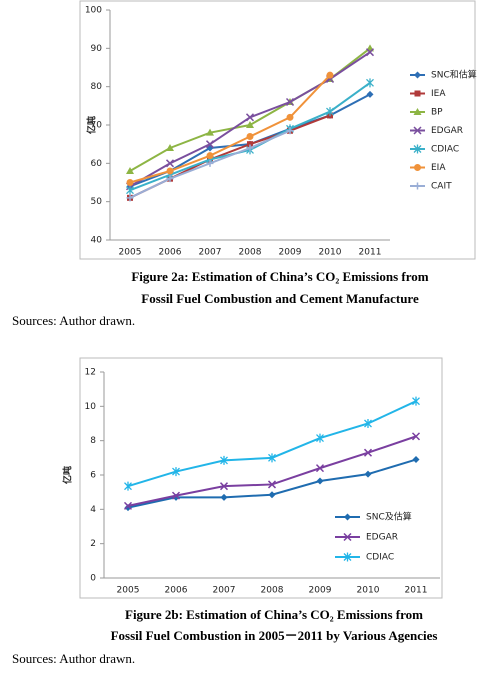  What do you see at coordinates (90, 373) in the screenshot?
I see `y-tick-label: 12` at bounding box center [90, 373].